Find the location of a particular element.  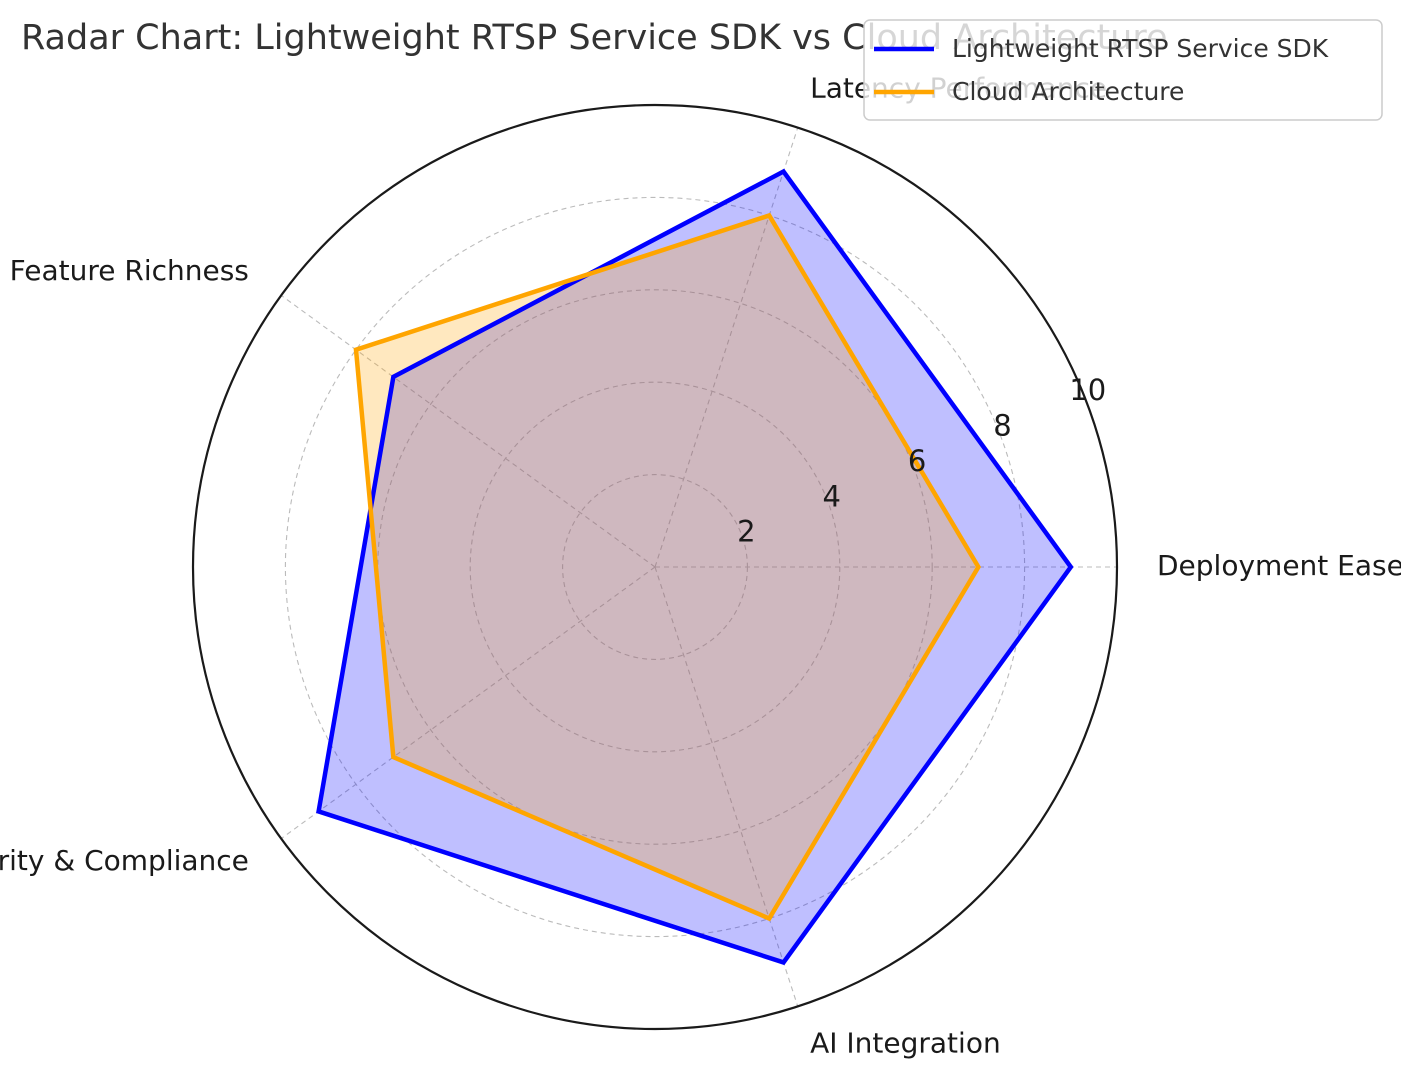

category-label: Feature Richness is located at coordinates (129, 270).